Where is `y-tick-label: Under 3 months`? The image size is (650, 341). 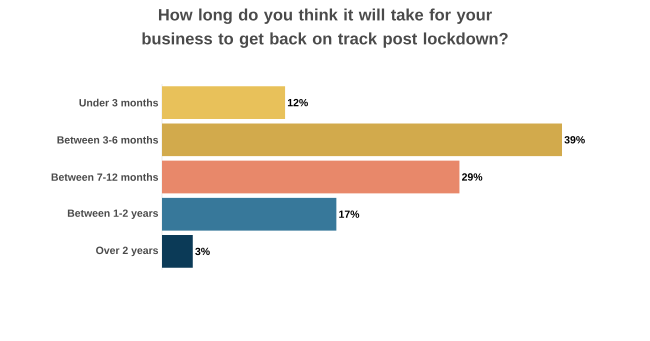
y-tick-label: Under 3 months is located at coordinates (118, 102).